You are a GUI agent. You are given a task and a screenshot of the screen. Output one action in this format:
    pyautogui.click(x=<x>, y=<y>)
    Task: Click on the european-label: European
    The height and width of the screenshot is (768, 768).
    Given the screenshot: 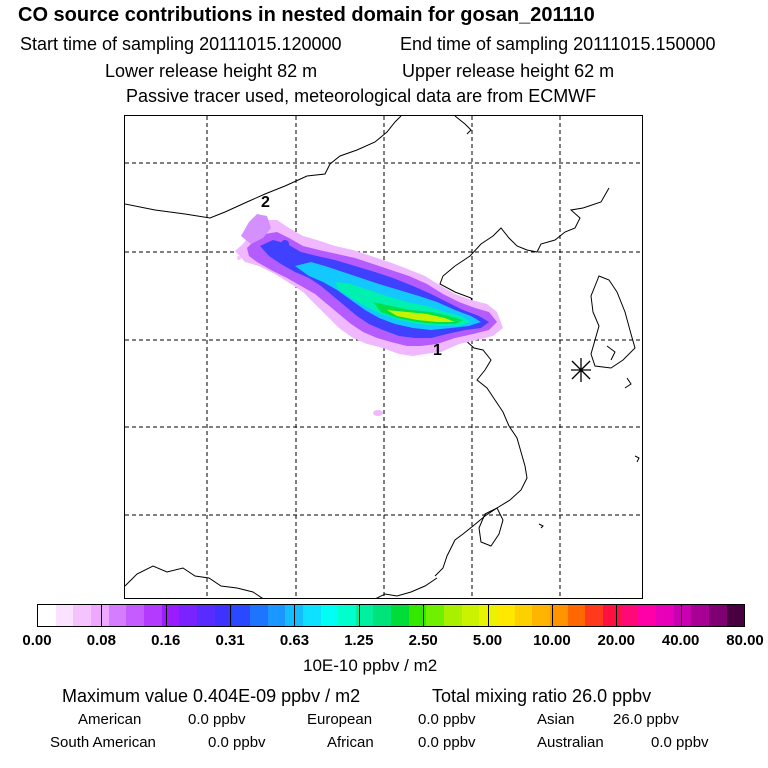 What is the action you would take?
    pyautogui.click(x=340, y=719)
    